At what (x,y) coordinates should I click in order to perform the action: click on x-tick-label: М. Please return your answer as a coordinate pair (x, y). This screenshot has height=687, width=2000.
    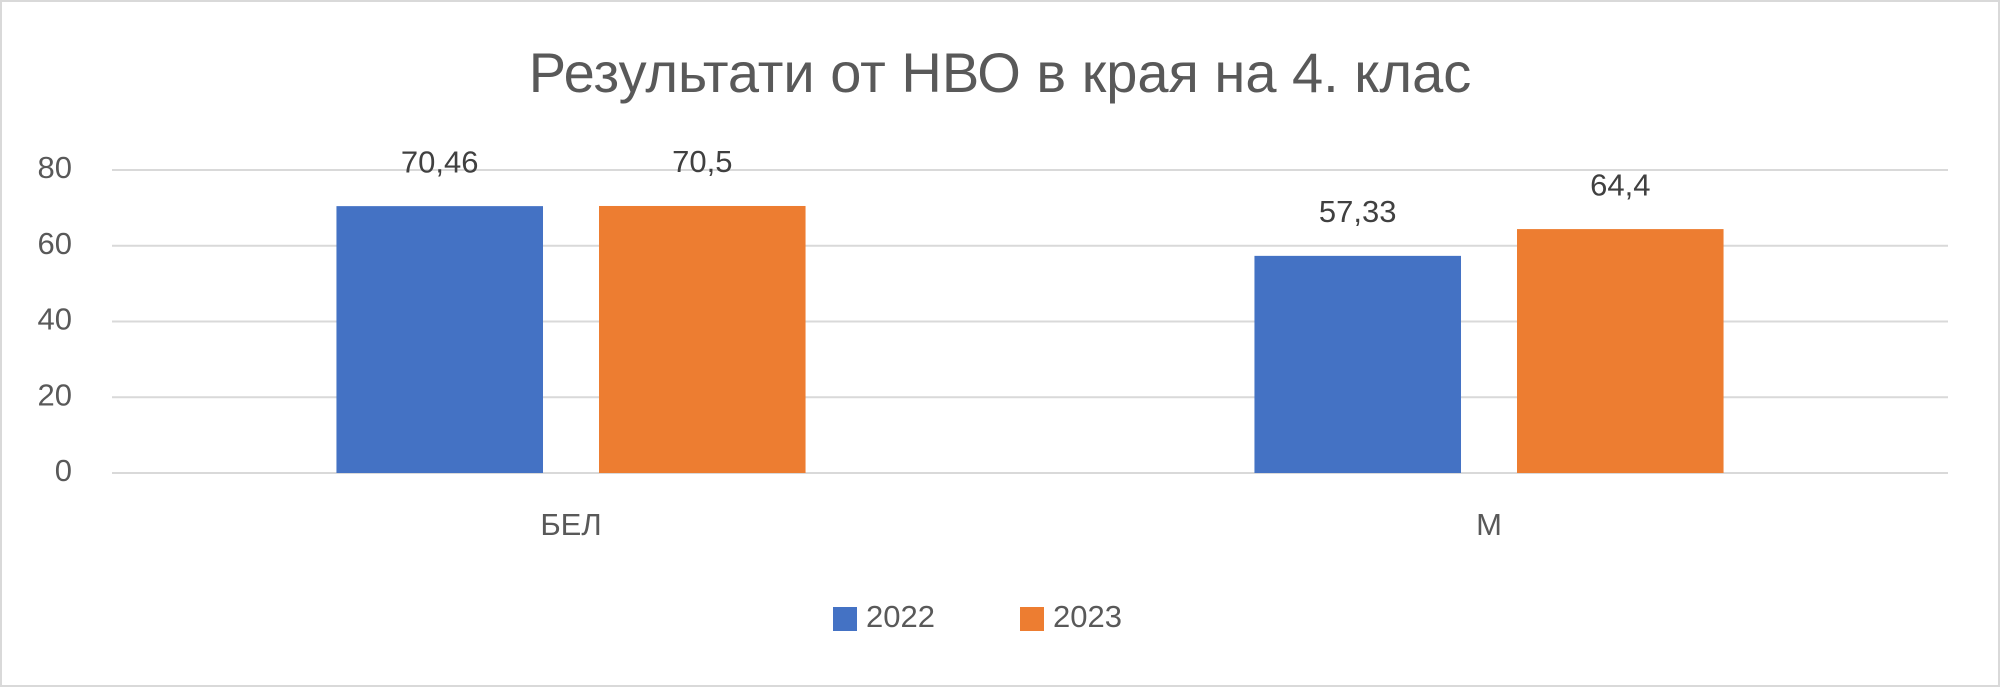
    Looking at the image, I should click on (1489, 524).